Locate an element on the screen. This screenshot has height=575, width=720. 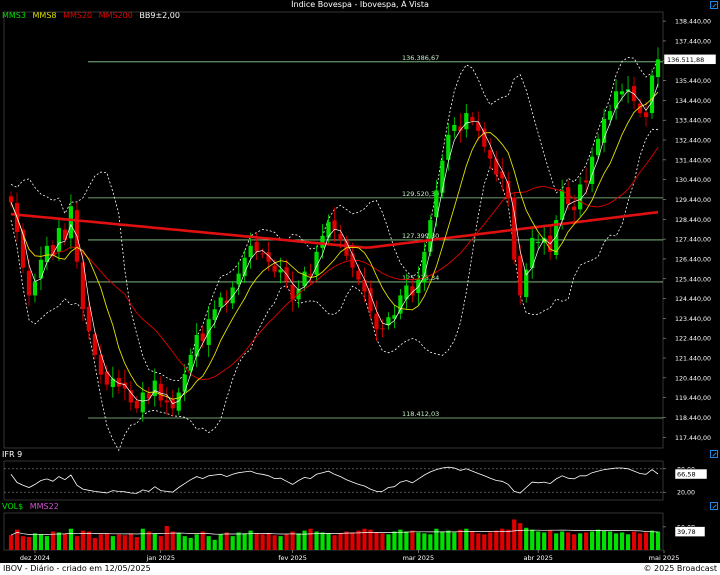
legend-mms8: MMS8 is located at coordinates (44, 15).